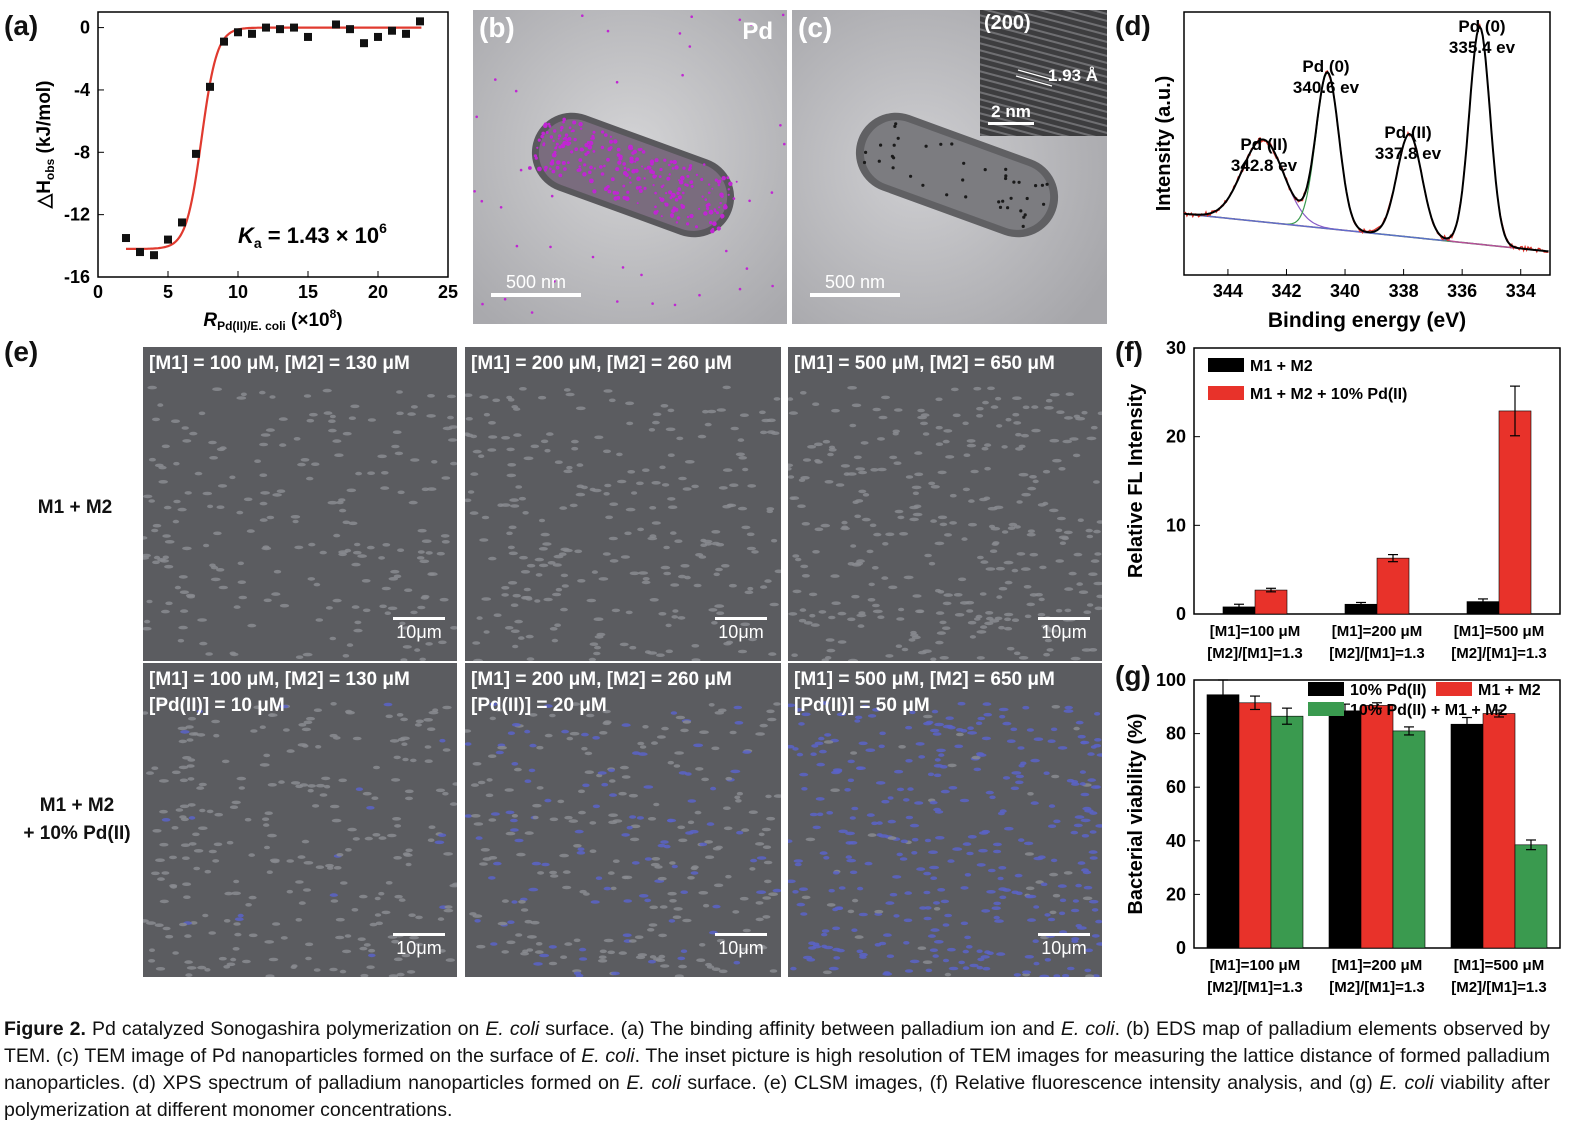 This screenshot has width=1584, height=1142. I want to click on panel-label-b: (b), so click(497, 27).